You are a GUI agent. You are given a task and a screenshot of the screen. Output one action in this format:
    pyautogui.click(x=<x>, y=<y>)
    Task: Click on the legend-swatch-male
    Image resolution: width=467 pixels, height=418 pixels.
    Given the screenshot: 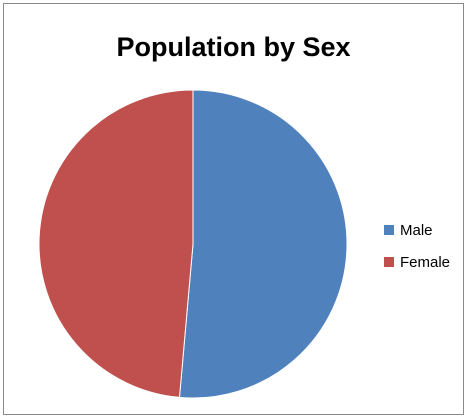 What is the action you would take?
    pyautogui.click(x=389, y=230)
    